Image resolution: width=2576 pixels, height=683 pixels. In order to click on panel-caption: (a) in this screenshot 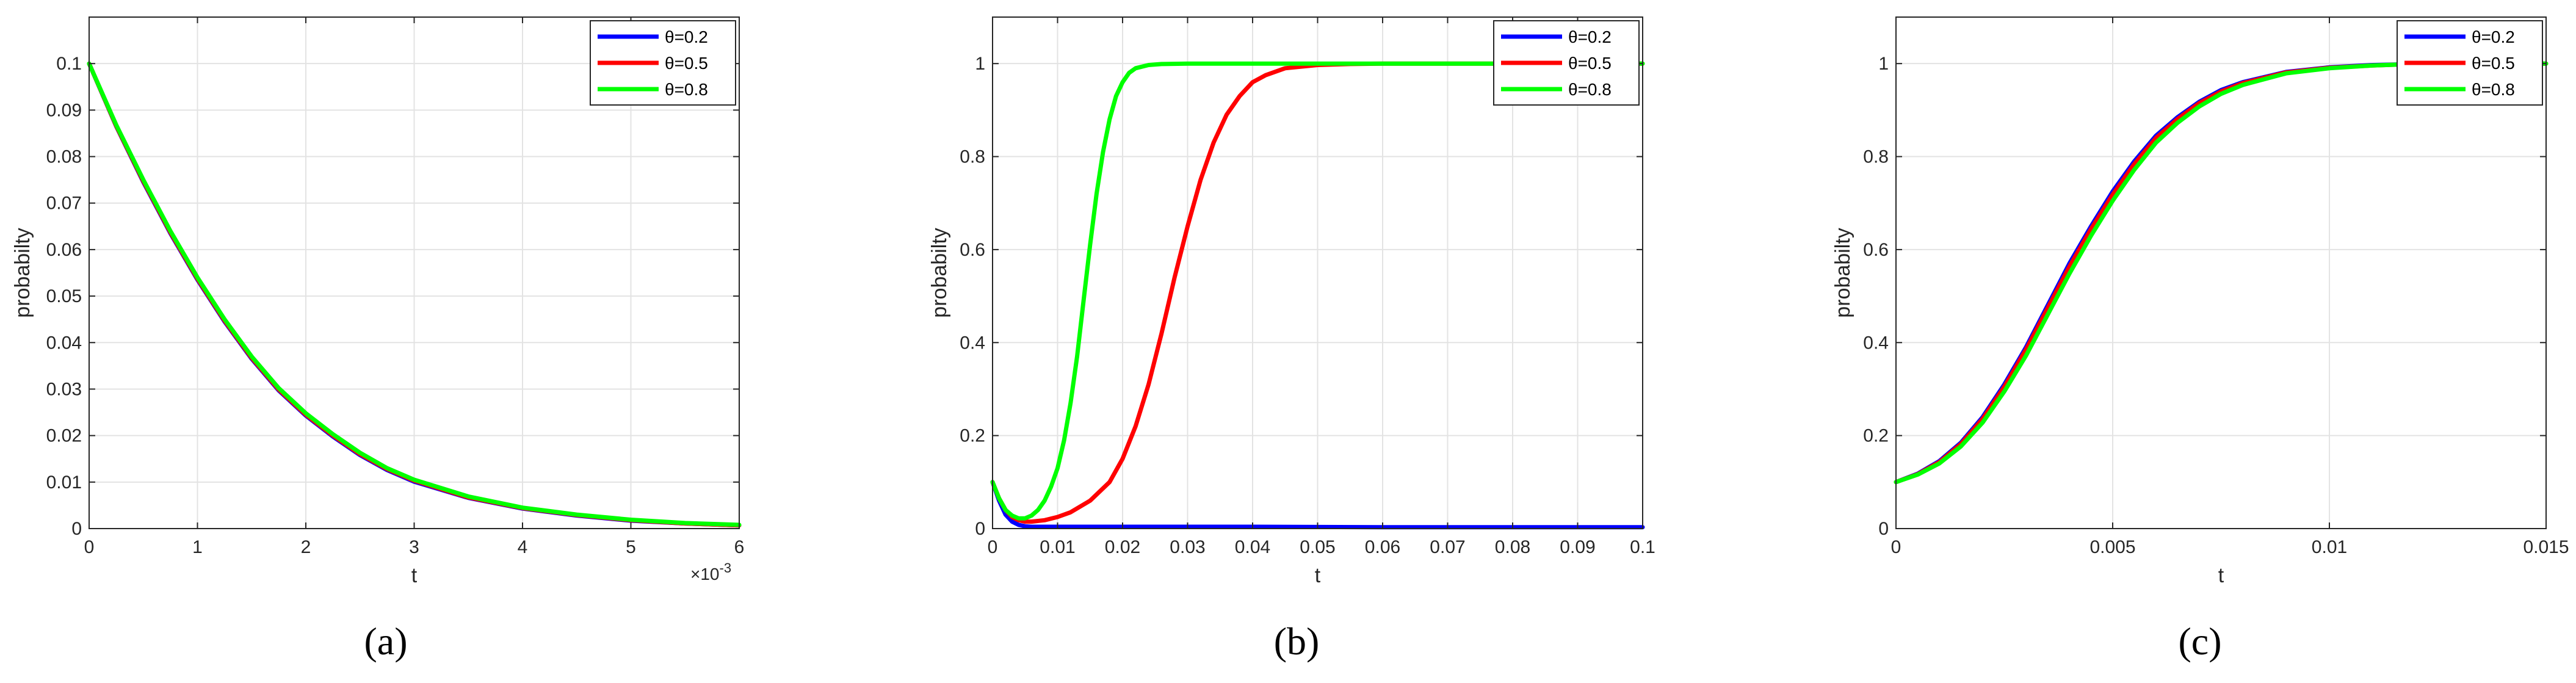, I will do `click(385, 641)`.